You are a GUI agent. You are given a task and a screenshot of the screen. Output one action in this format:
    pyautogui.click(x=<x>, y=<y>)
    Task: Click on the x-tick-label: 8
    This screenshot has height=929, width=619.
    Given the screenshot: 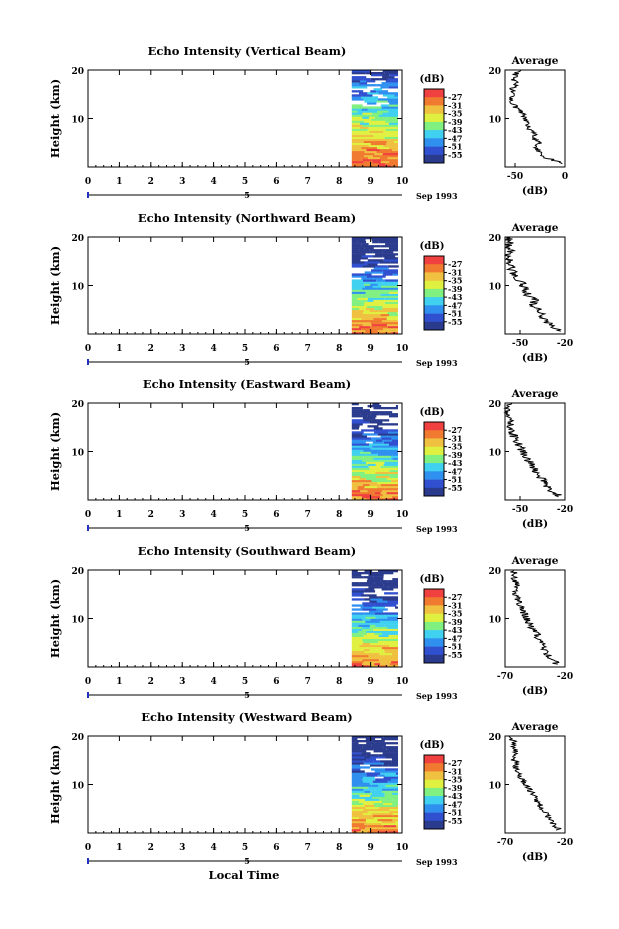 What is the action you would take?
    pyautogui.click(x=339, y=182)
    